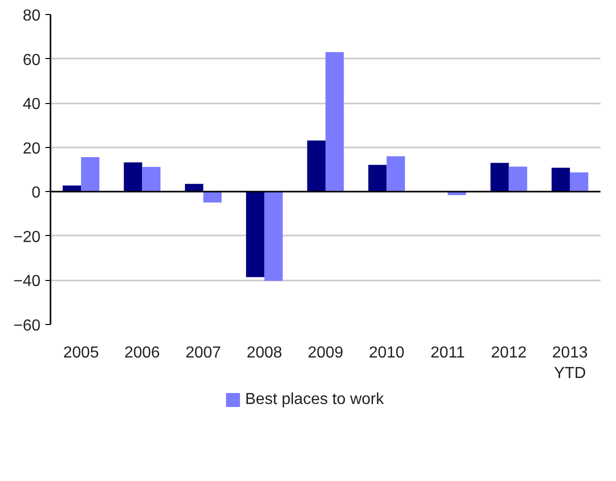 This screenshot has width=616, height=481. What do you see at coordinates (81, 353) in the screenshot?
I see `x-tick-label: 2005` at bounding box center [81, 353].